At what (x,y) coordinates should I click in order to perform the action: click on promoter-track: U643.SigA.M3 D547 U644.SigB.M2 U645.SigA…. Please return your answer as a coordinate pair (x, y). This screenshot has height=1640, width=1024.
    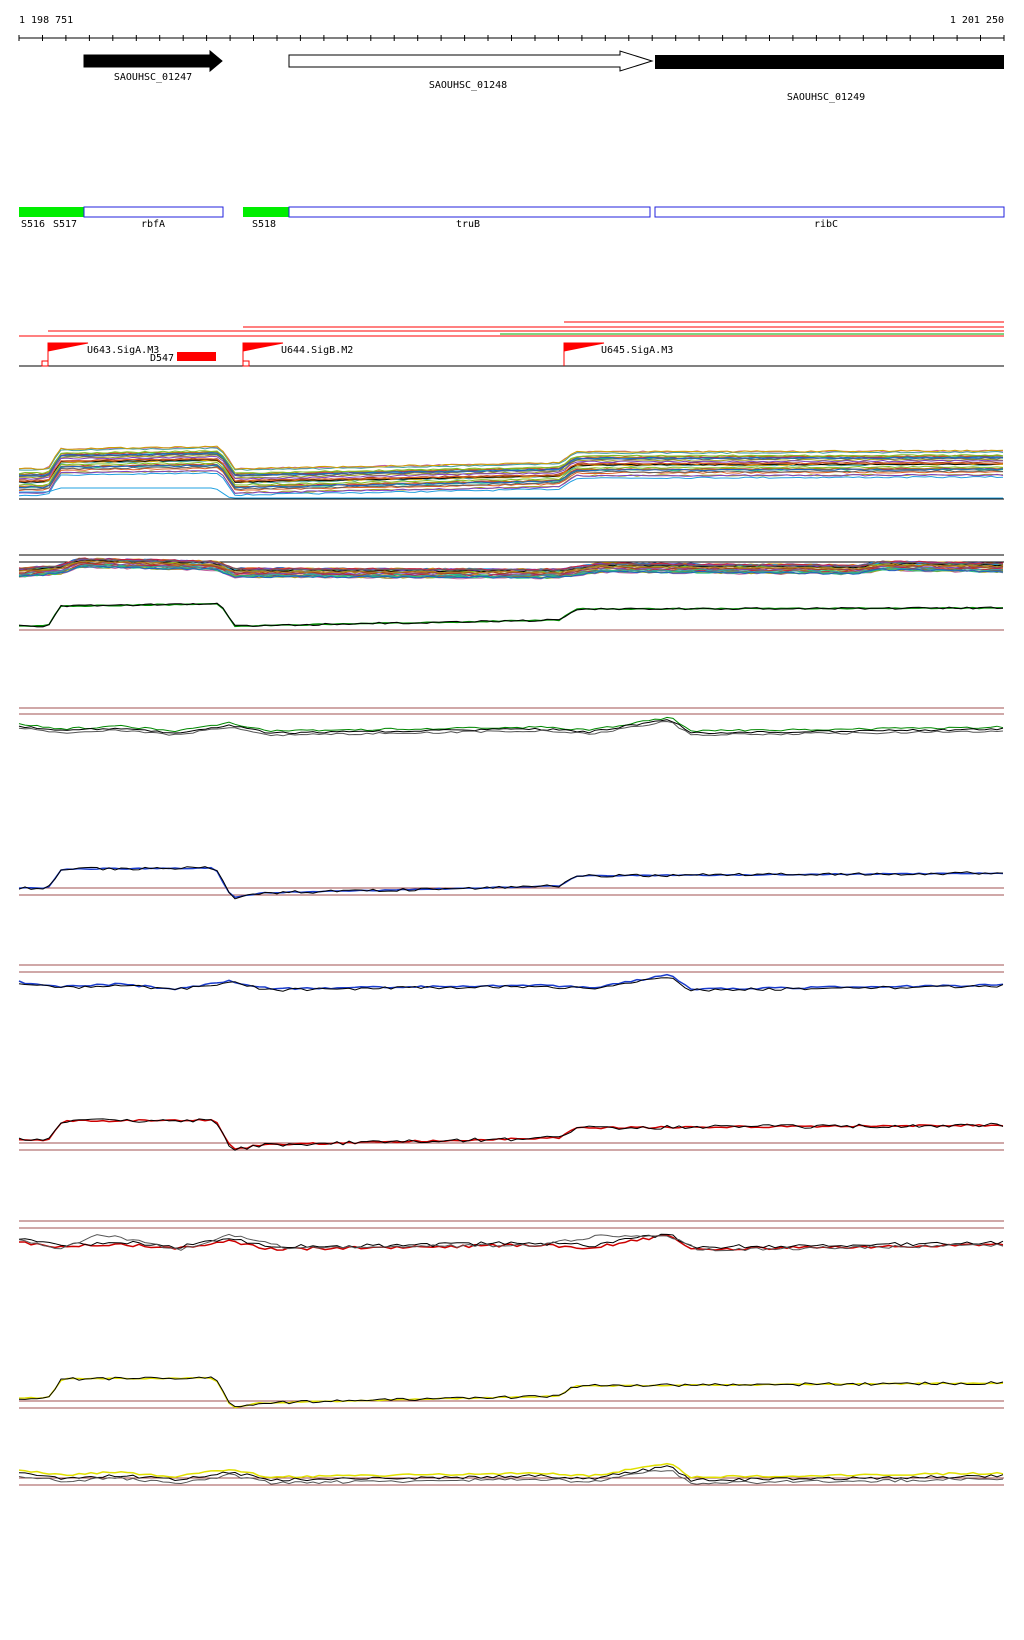
    Looking at the image, I should click on (511, 344).